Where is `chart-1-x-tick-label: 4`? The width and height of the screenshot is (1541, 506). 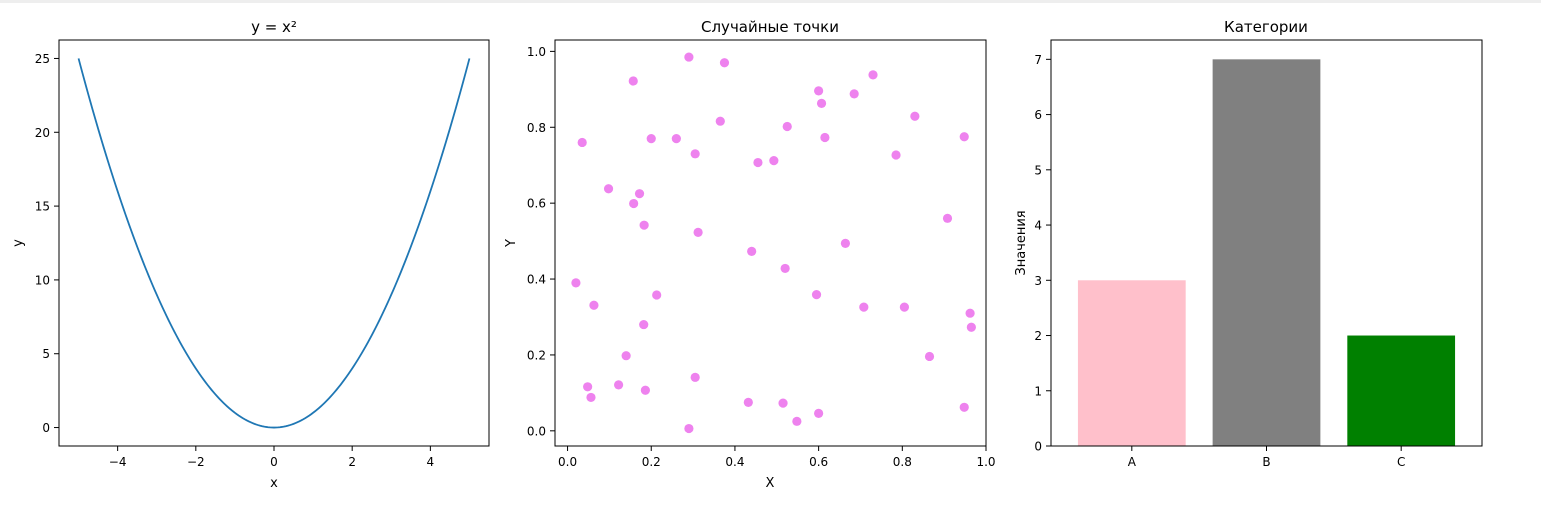 chart-1-x-tick-label: 4 is located at coordinates (431, 462).